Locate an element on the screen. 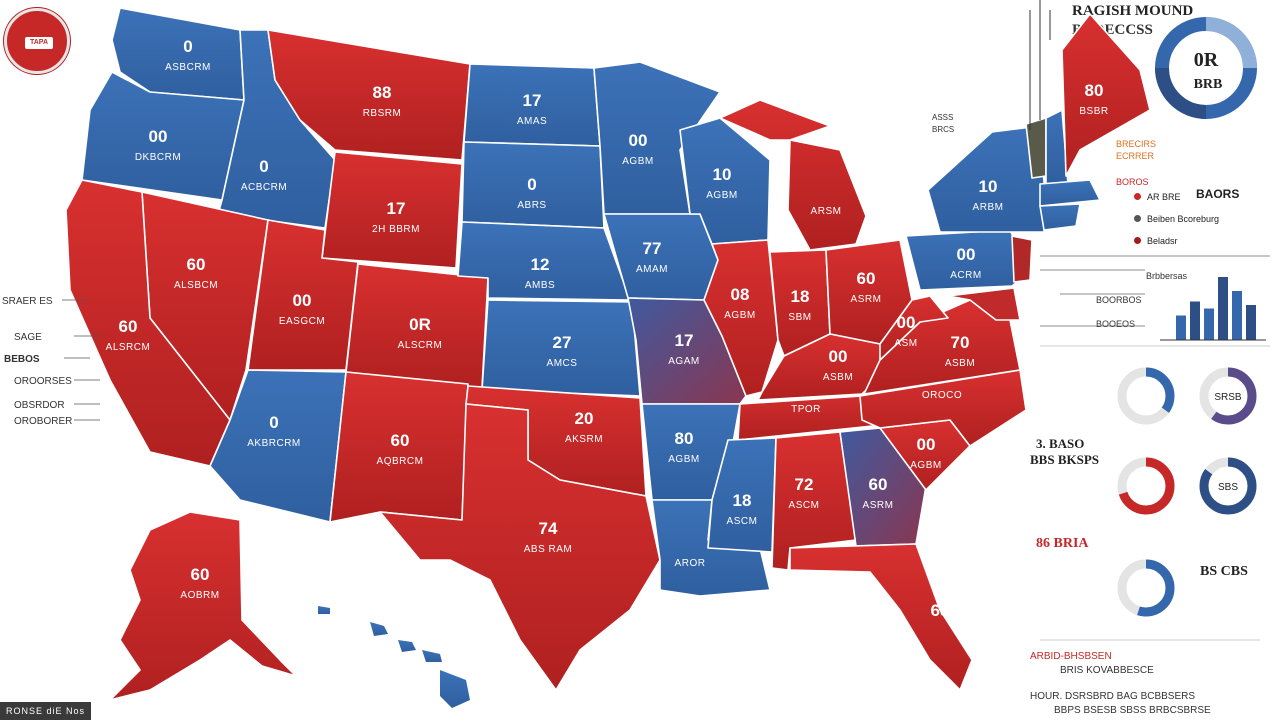 The height and width of the screenshot is (720, 1280). mid-text-line: BBS BKSPS is located at coordinates (1065, 459).